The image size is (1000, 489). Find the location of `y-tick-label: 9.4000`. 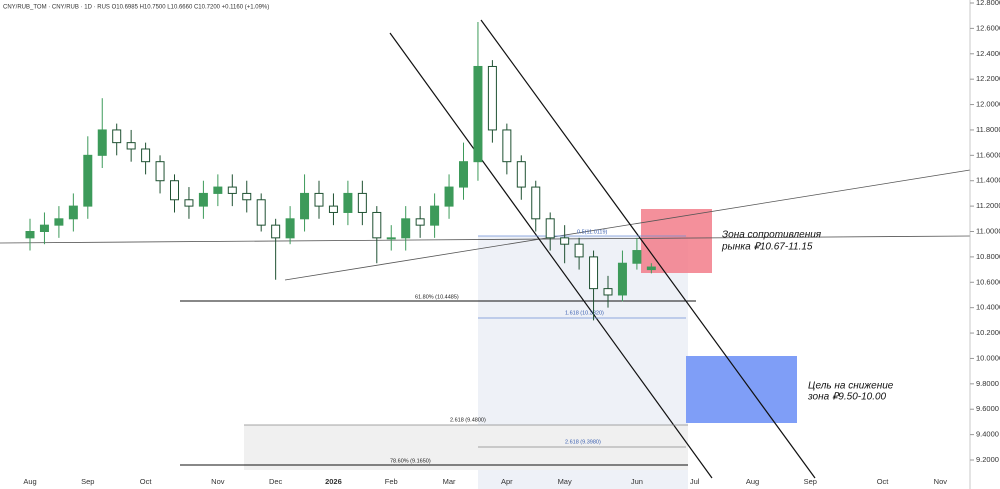

y-tick-label: 9.4000 is located at coordinates (987, 434).